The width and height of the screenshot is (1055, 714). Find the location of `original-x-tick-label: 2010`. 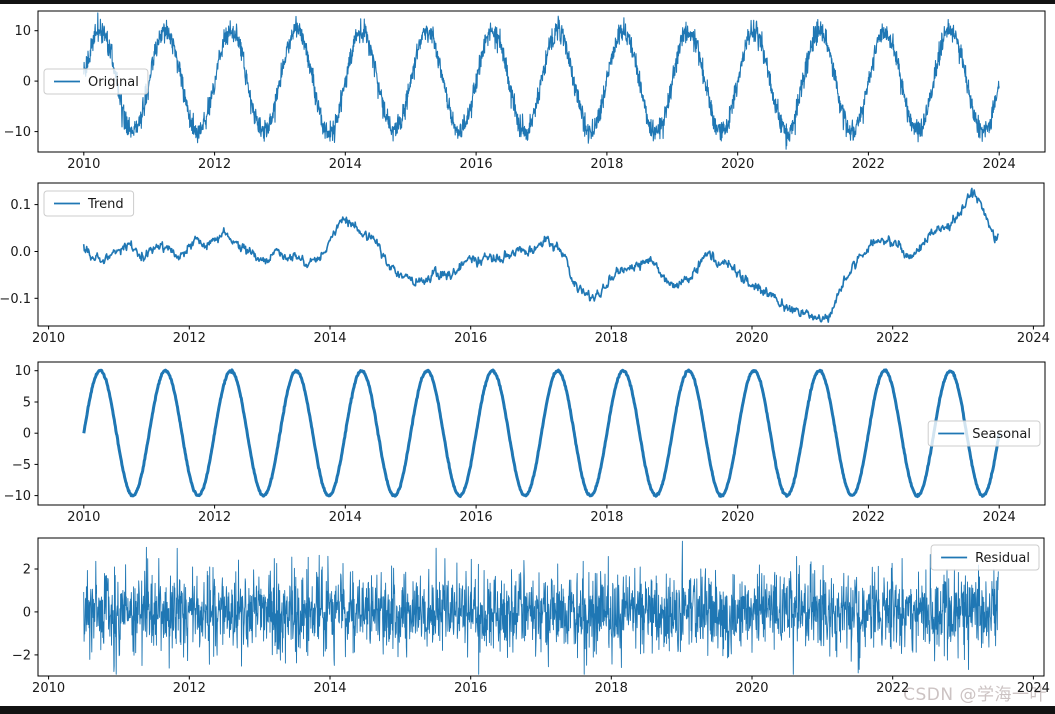

original-x-tick-label: 2010 is located at coordinates (83, 164).